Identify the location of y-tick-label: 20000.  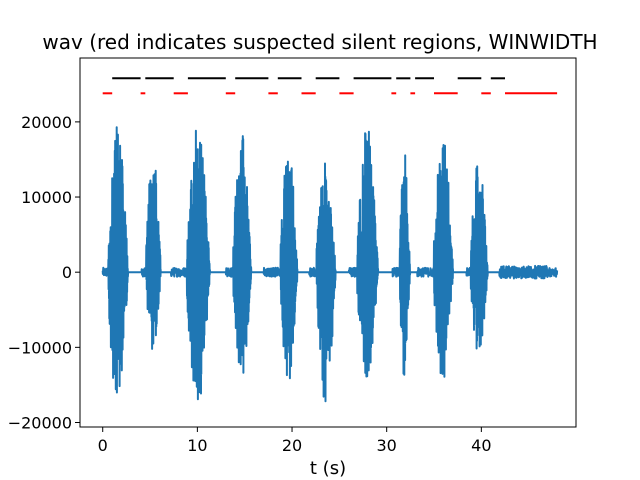
(46, 122).